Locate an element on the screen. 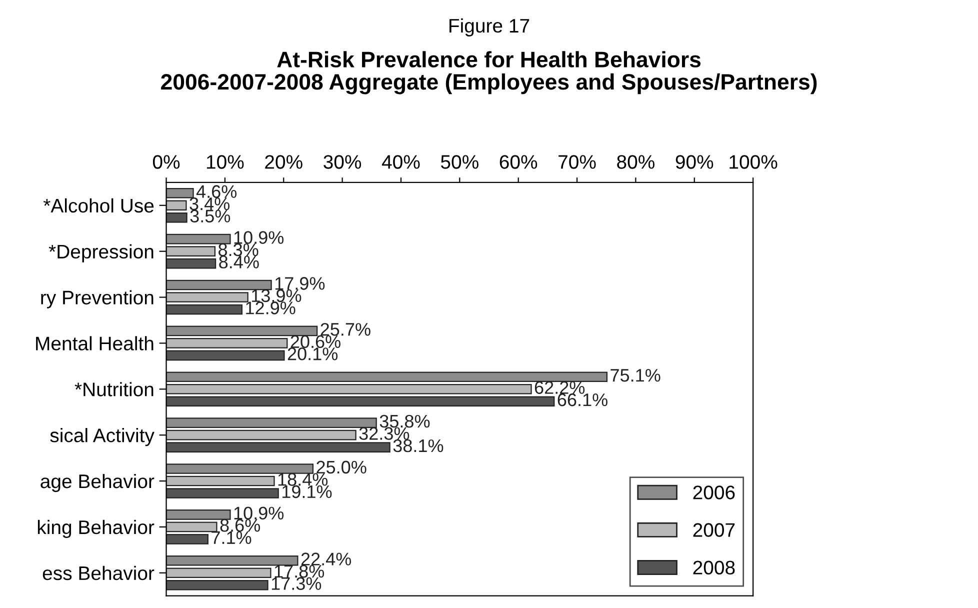 Image resolution: width=978 pixels, height=608 pixels. data-label: 3.4% is located at coordinates (210, 203).